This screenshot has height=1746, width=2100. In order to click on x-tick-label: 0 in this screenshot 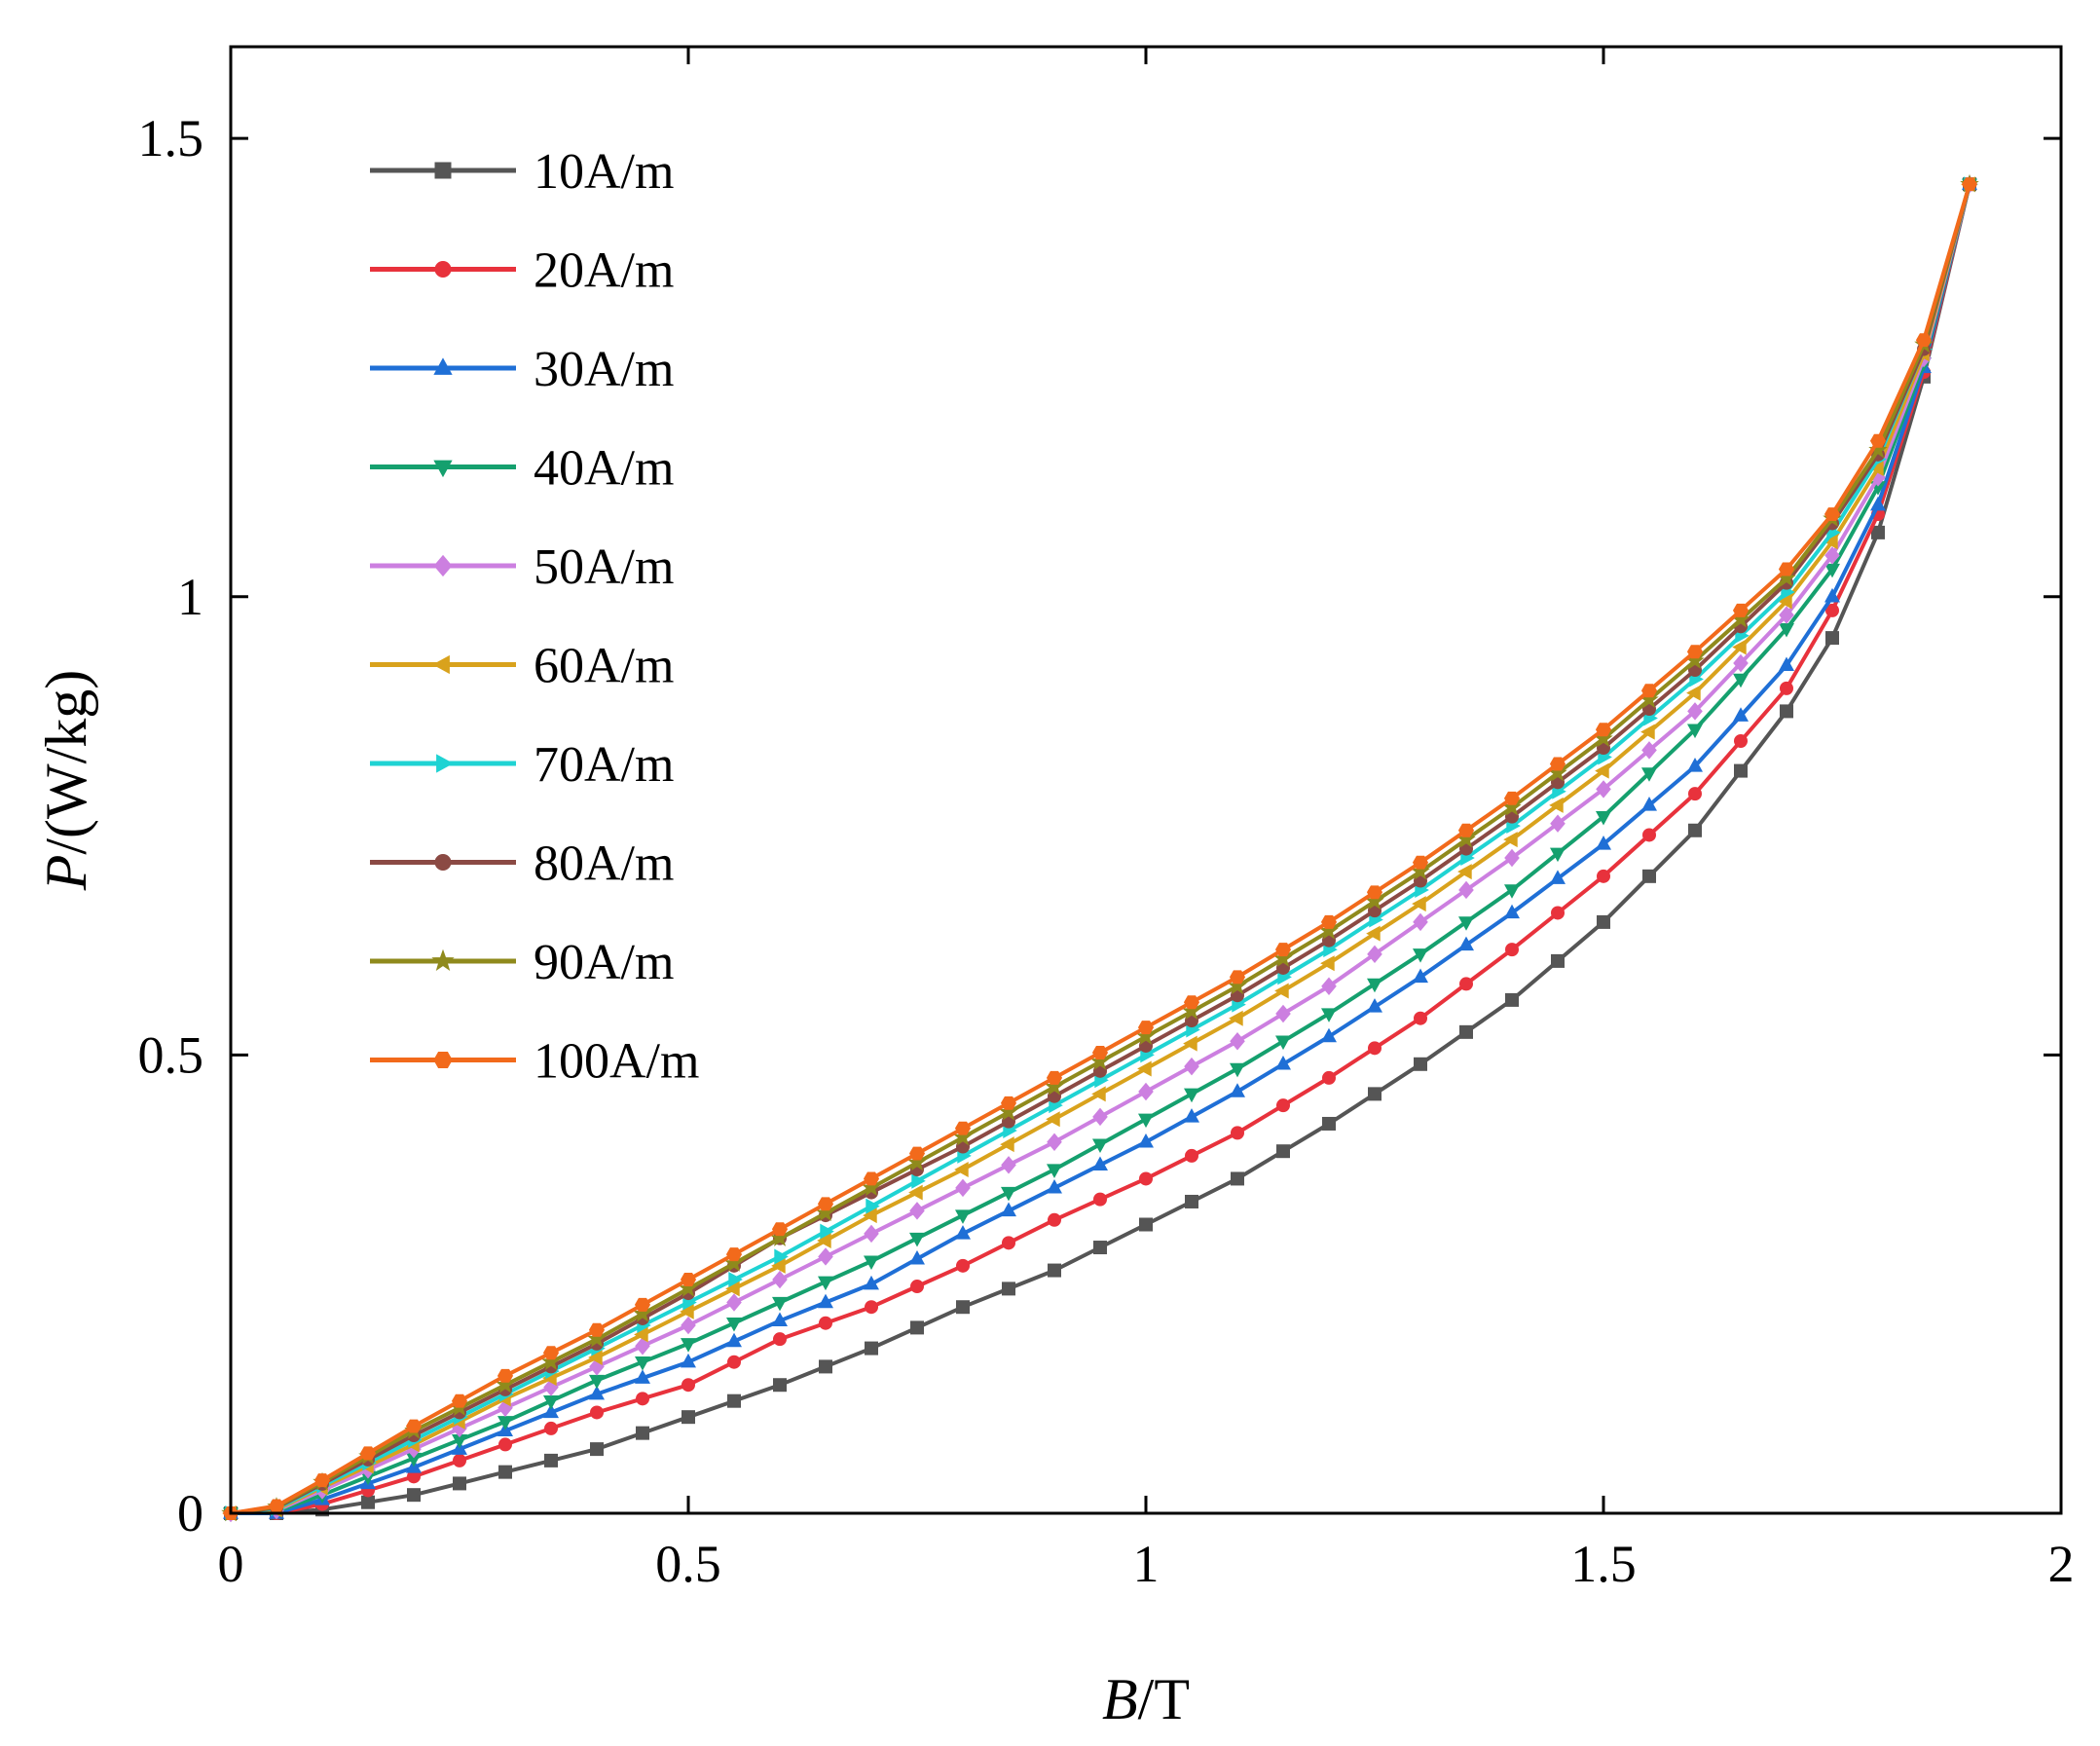, I will do `click(231, 1564)`.